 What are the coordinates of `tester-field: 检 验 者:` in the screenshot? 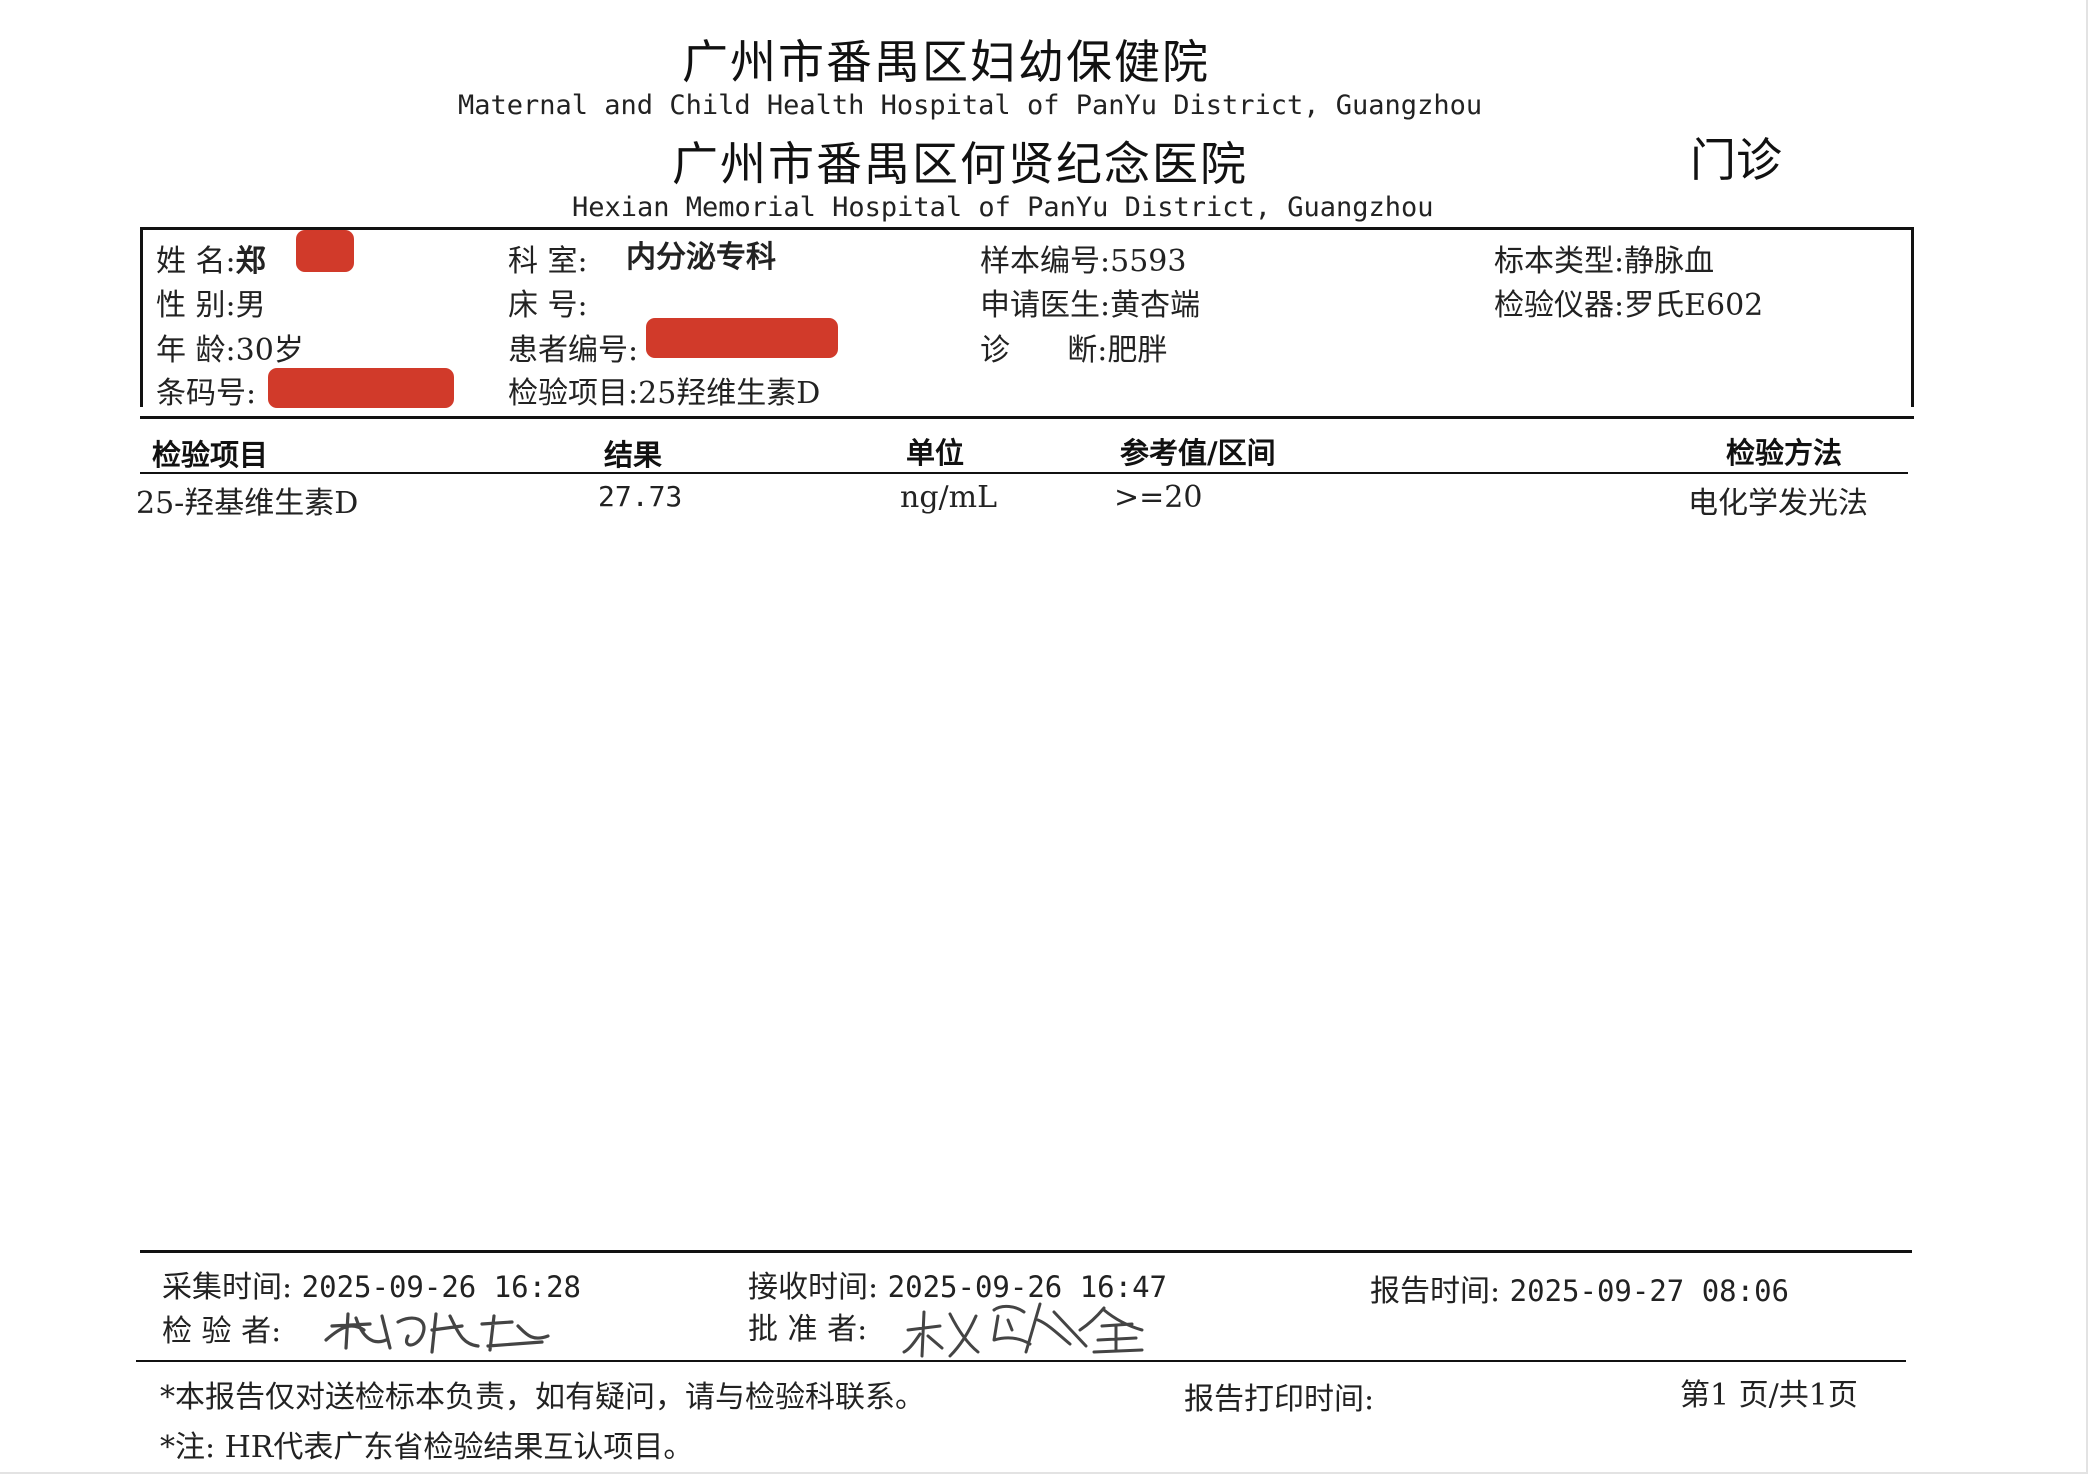 It's located at (221, 1328).